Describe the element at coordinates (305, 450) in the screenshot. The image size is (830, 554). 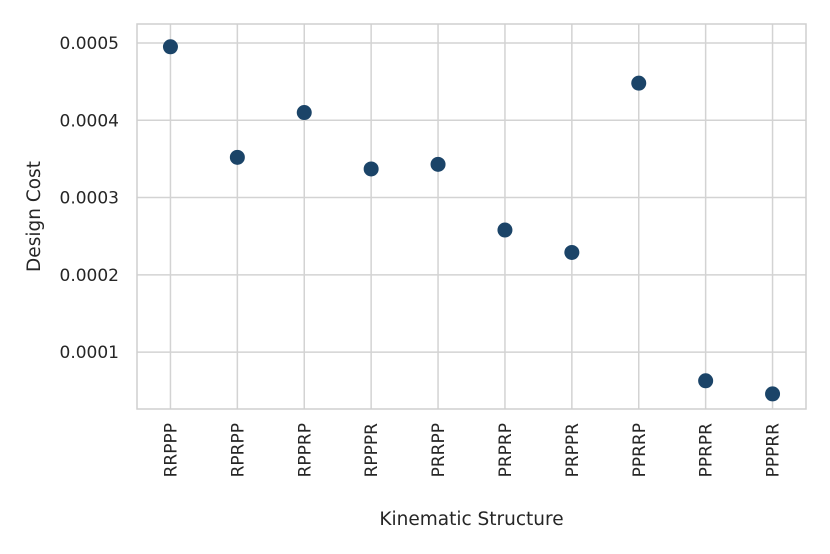
I see `x-tick-label: RPPRP` at that location.